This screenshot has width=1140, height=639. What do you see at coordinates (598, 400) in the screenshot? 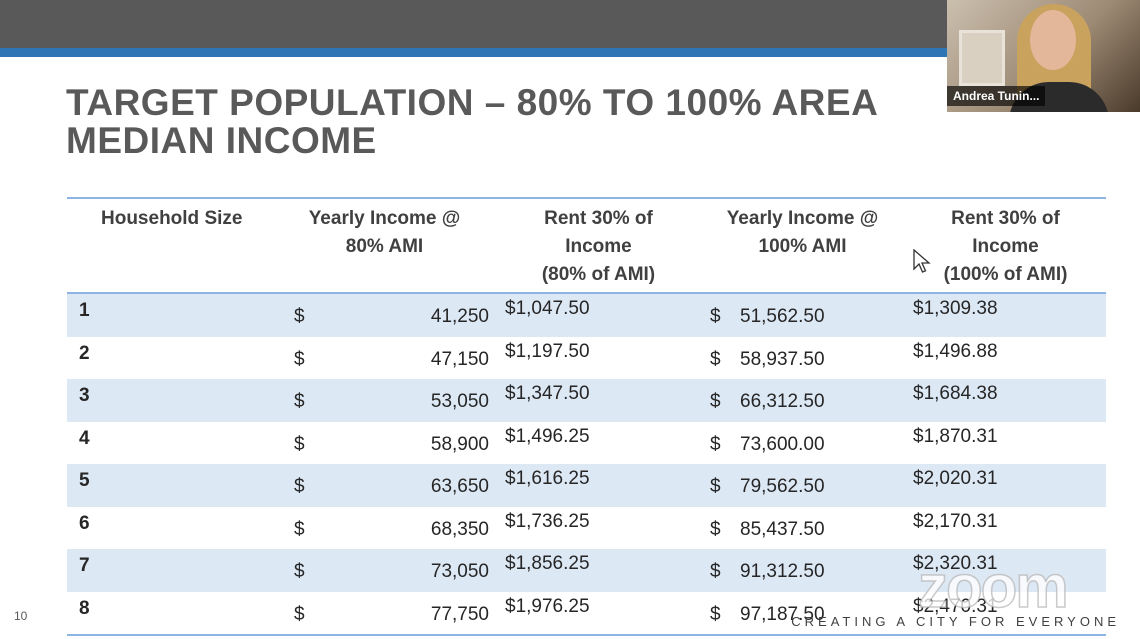
I see `cell-rent-80: $1,347.50` at bounding box center [598, 400].